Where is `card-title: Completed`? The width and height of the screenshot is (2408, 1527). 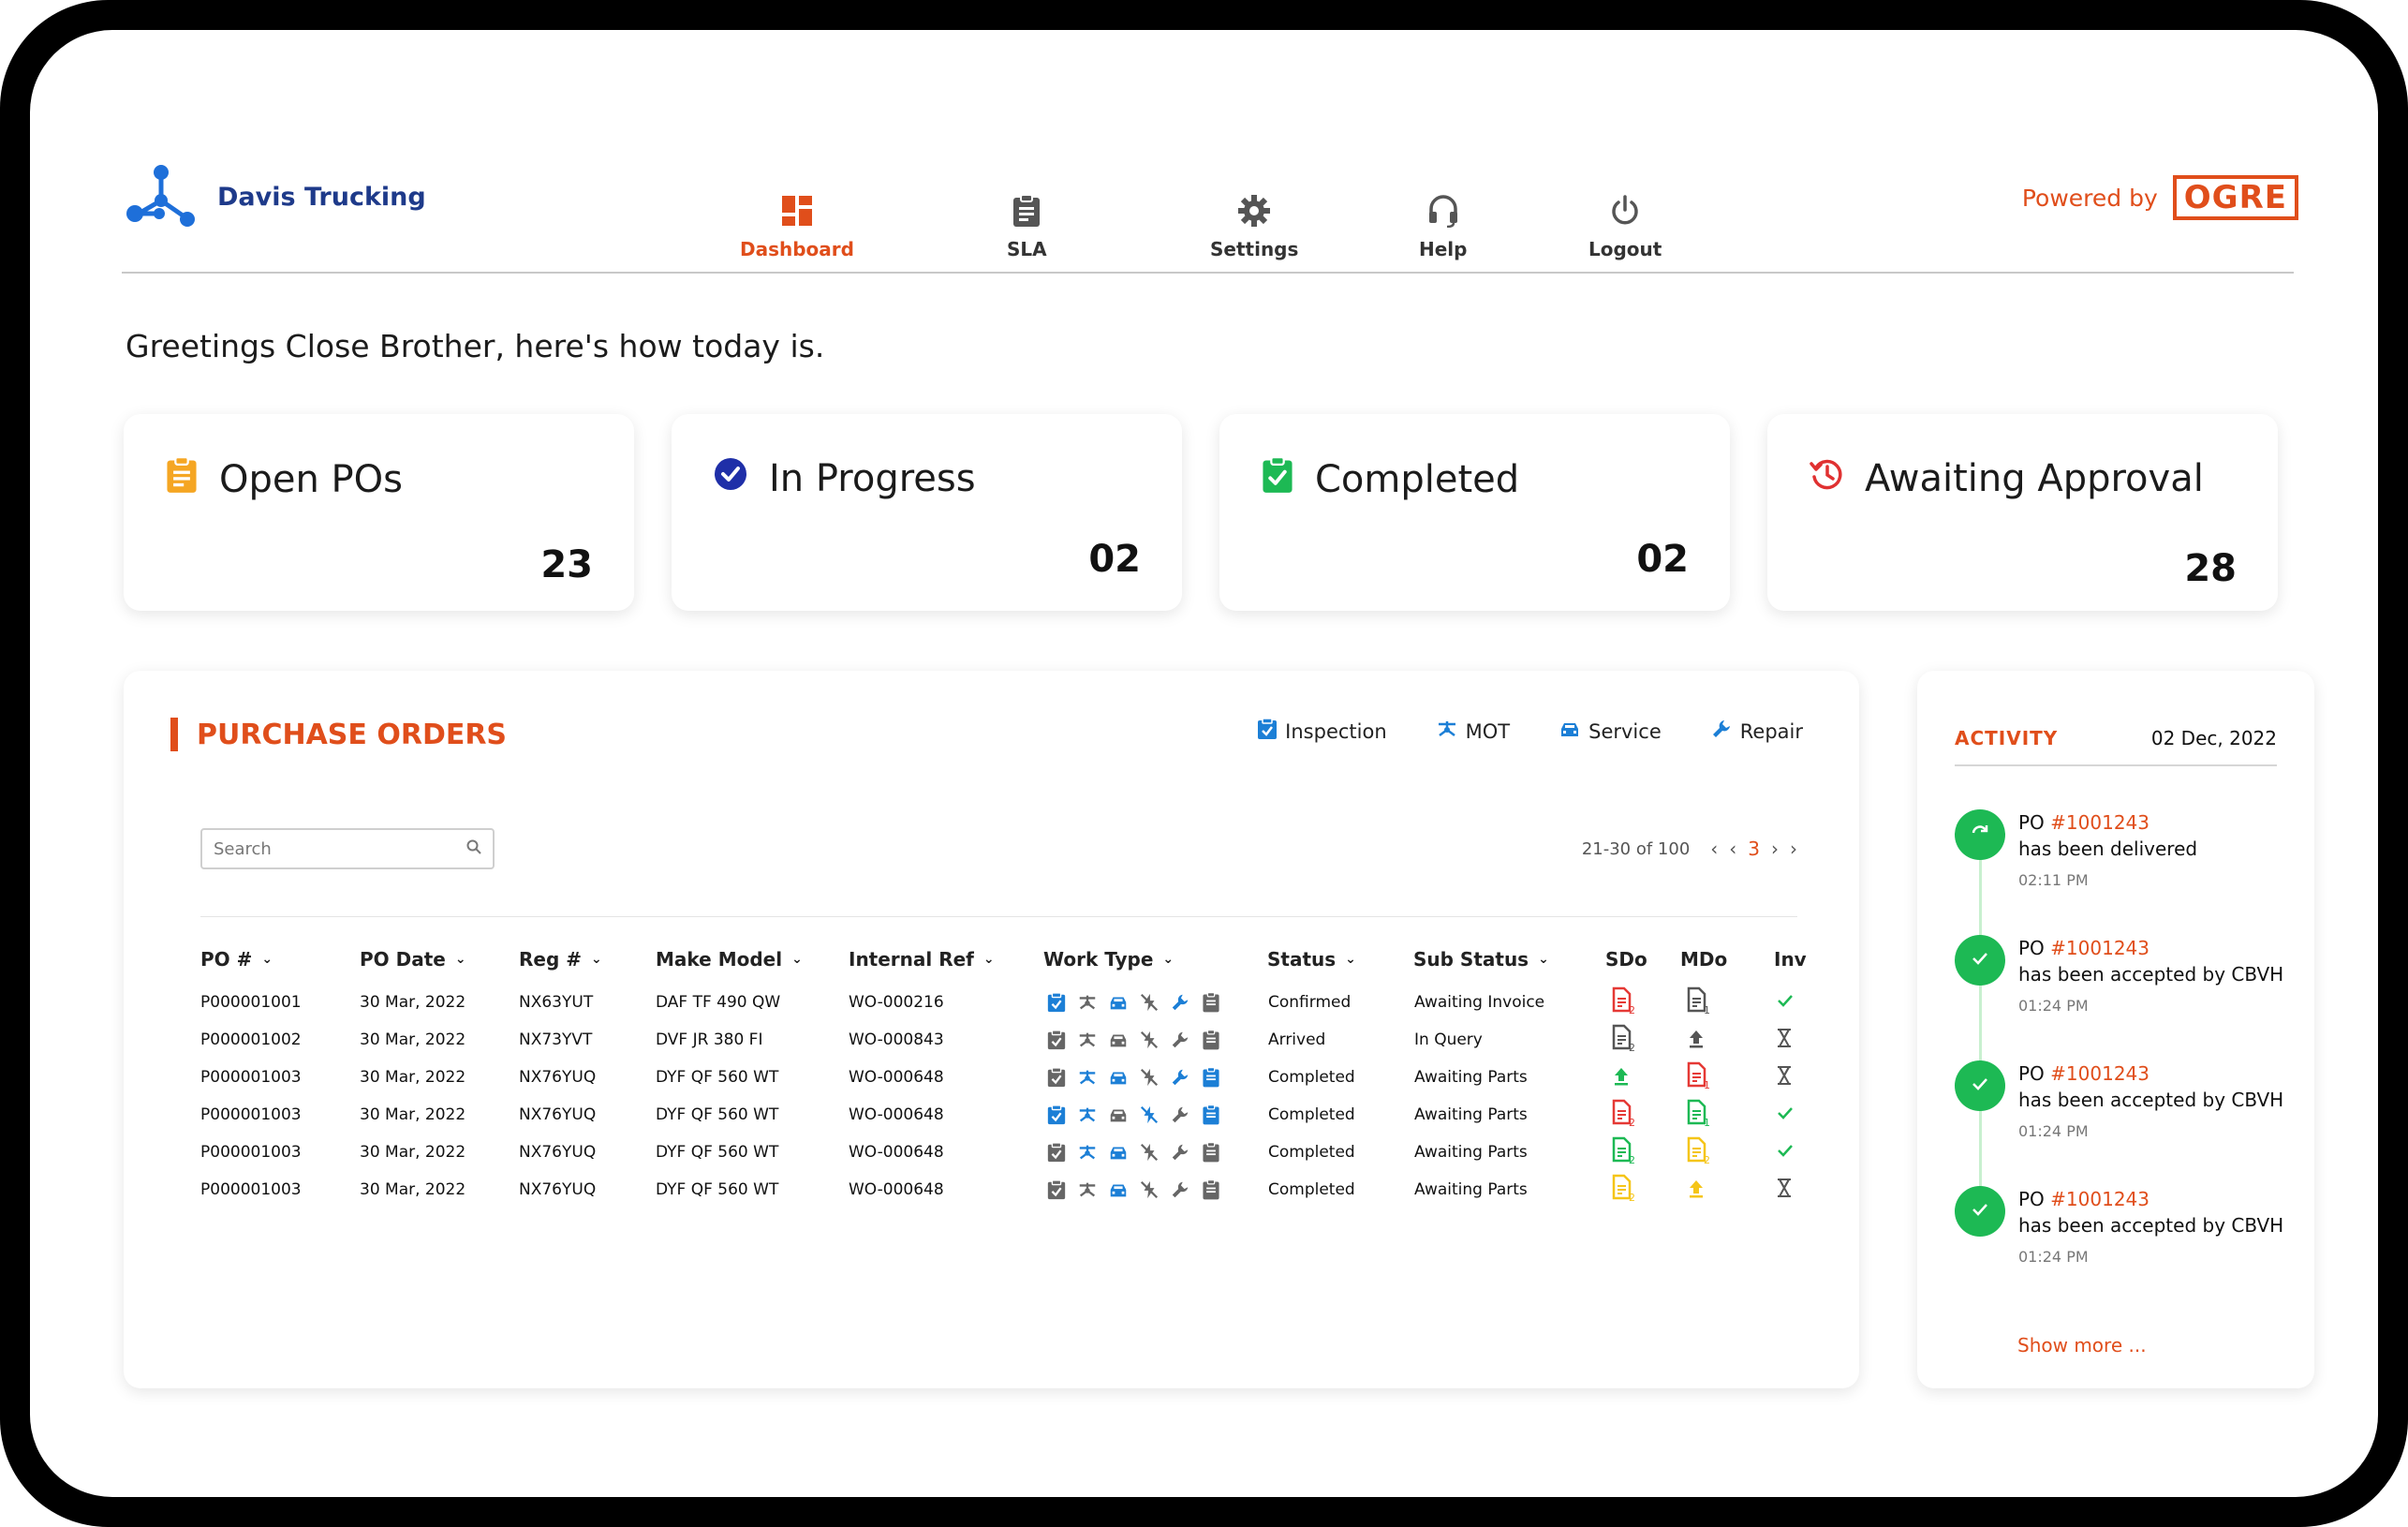 card-title: Completed is located at coordinates (1390, 480).